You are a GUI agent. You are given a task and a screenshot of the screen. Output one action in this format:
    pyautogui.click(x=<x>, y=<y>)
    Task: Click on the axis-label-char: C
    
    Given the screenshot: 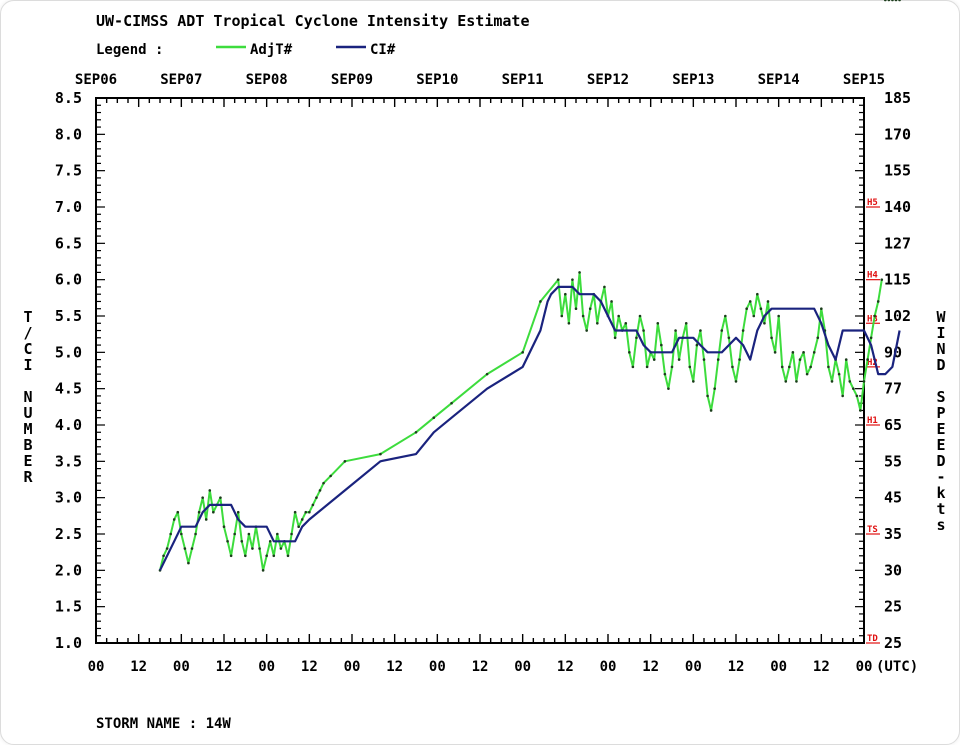 What is the action you would take?
    pyautogui.click(x=27, y=349)
    